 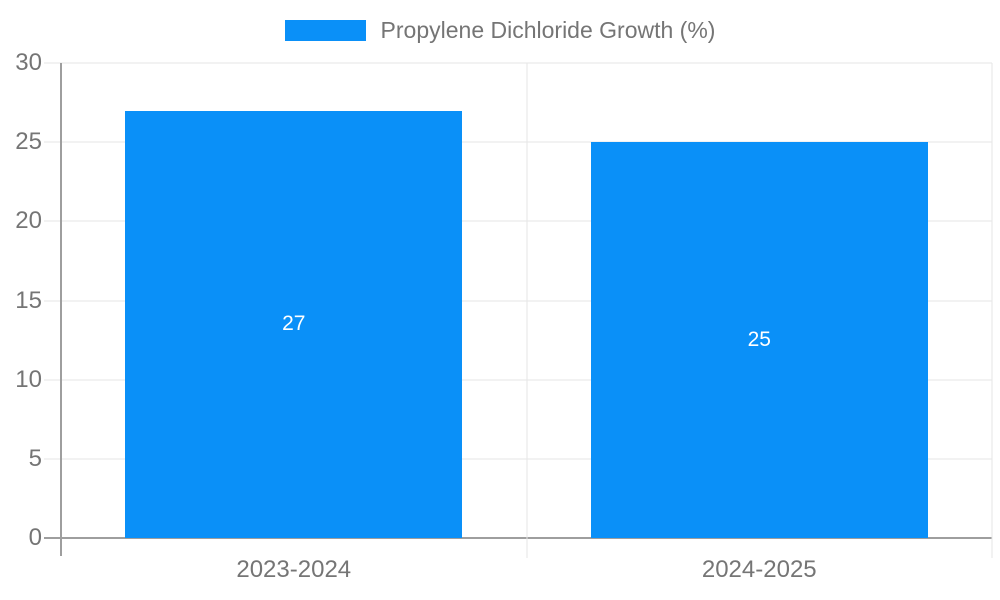 What do you see at coordinates (518, 538) in the screenshot?
I see `x-axis-baseline` at bounding box center [518, 538].